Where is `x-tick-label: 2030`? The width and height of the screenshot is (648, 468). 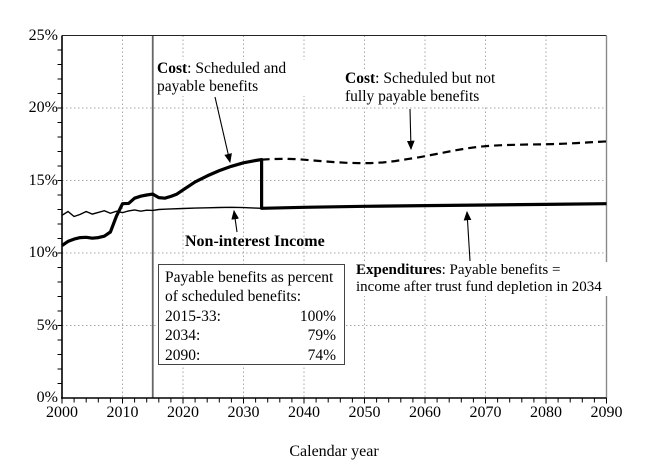 x-tick-label: 2030 is located at coordinates (243, 412).